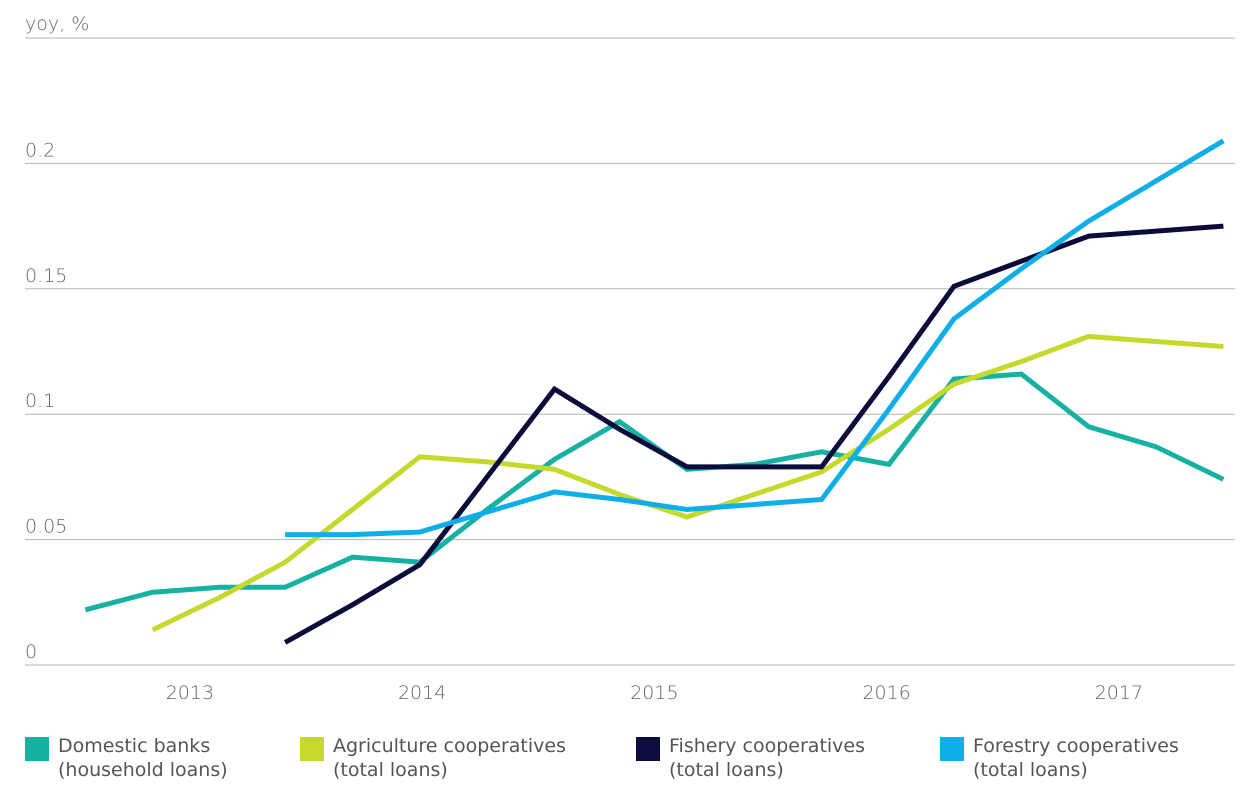 This screenshot has width=1243, height=789. I want to click on y-tick-label: 0.15, so click(46, 276).